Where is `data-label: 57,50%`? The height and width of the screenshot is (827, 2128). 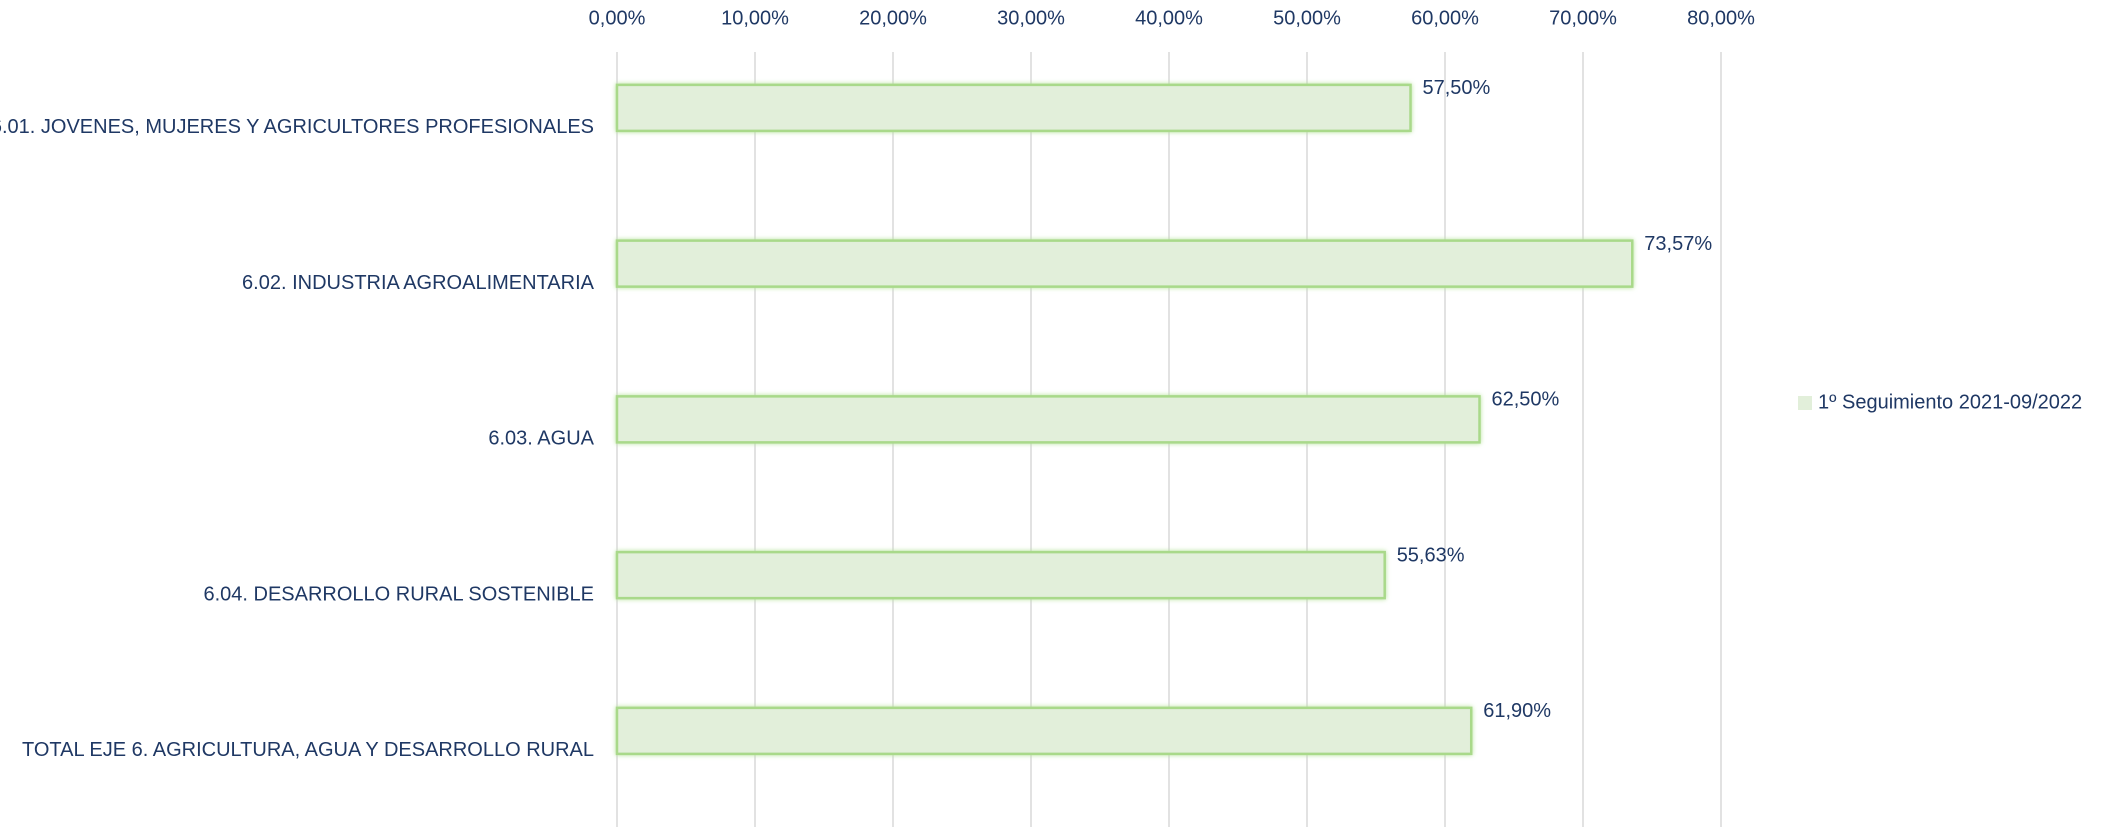 data-label: 57,50% is located at coordinates (1457, 88).